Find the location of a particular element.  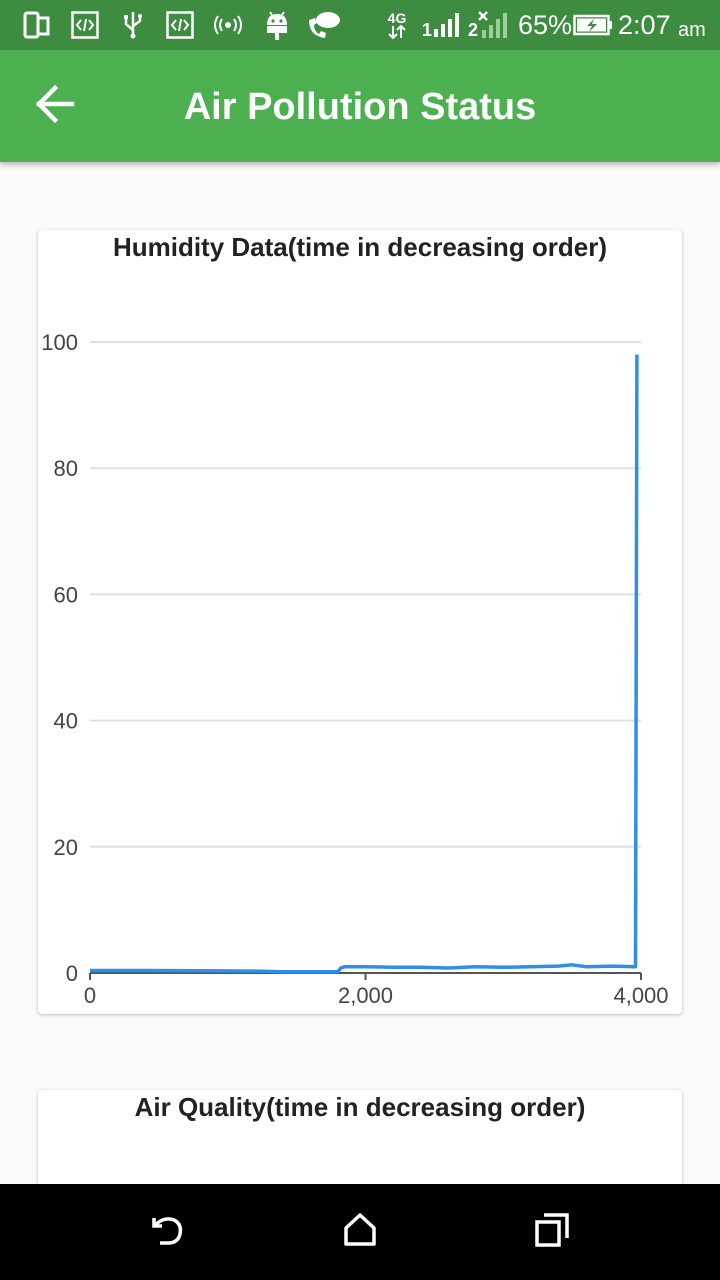

nav-back-icon is located at coordinates (166, 1232).